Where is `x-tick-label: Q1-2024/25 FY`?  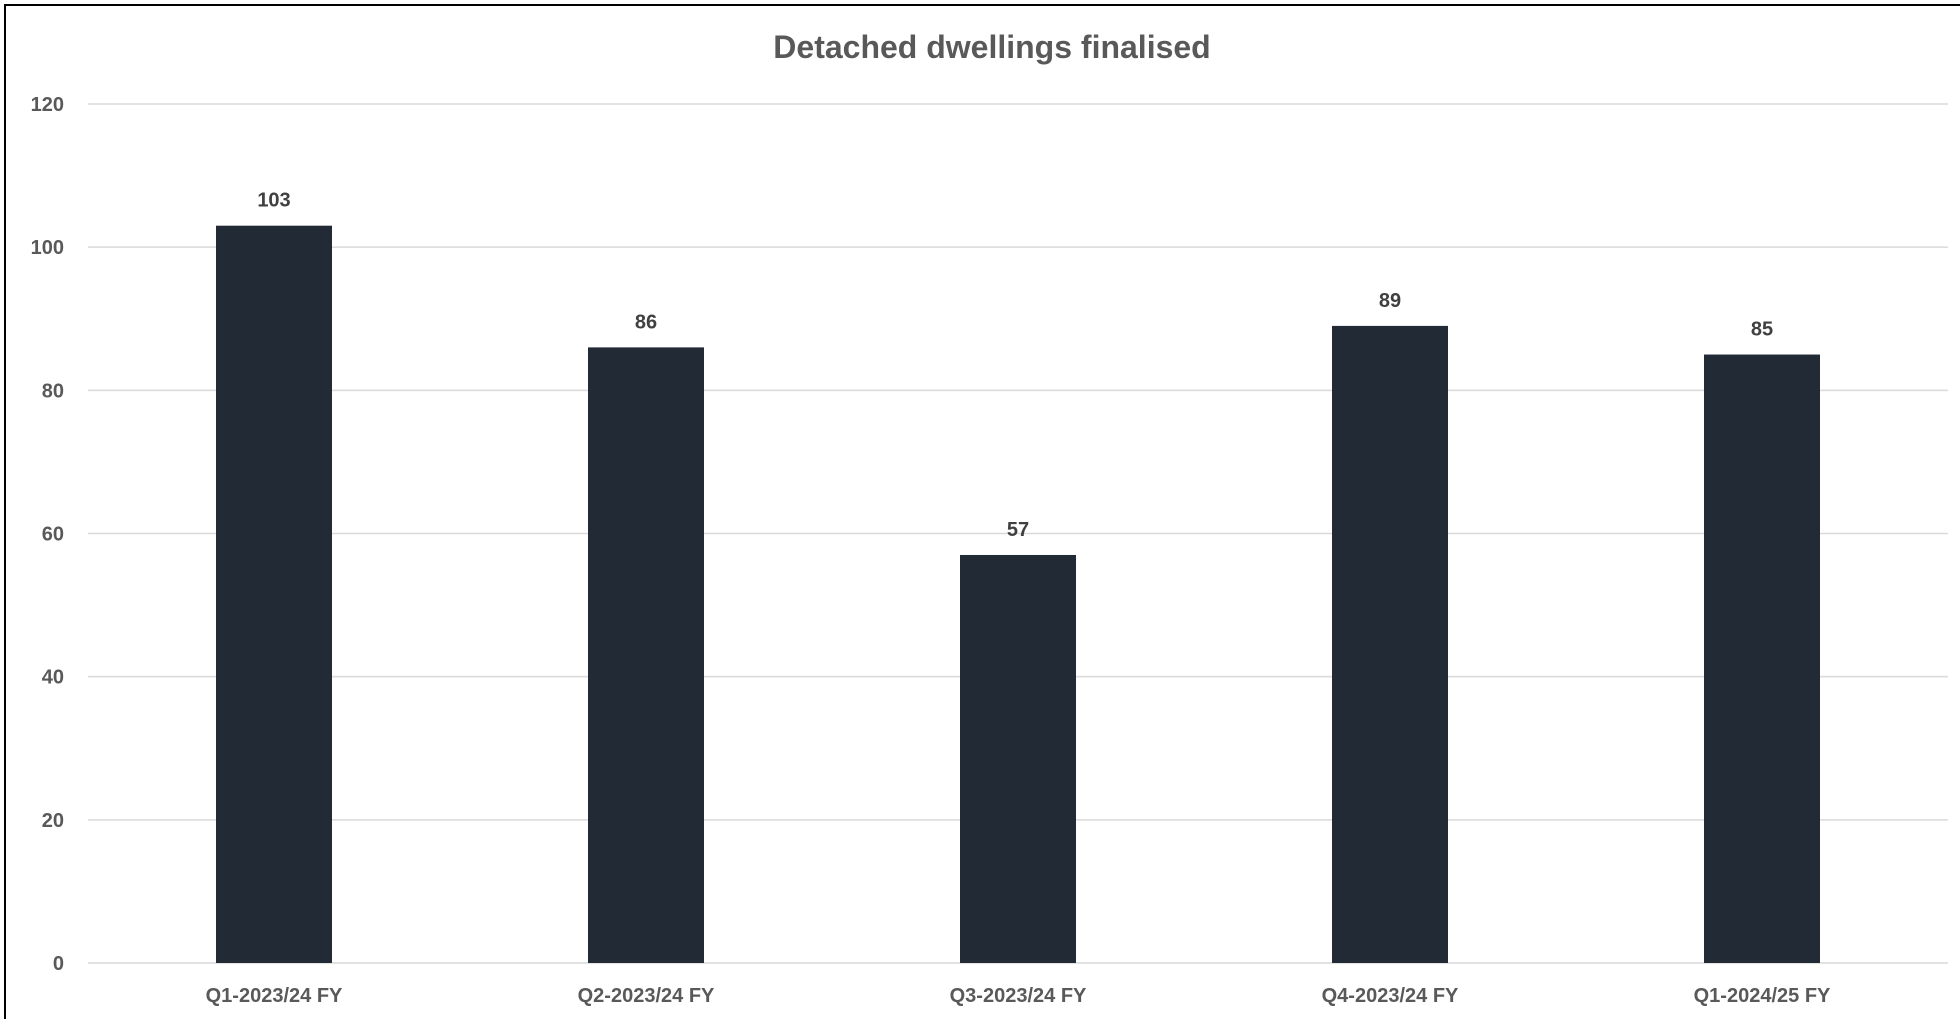
x-tick-label: Q1-2024/25 FY is located at coordinates (1762, 996).